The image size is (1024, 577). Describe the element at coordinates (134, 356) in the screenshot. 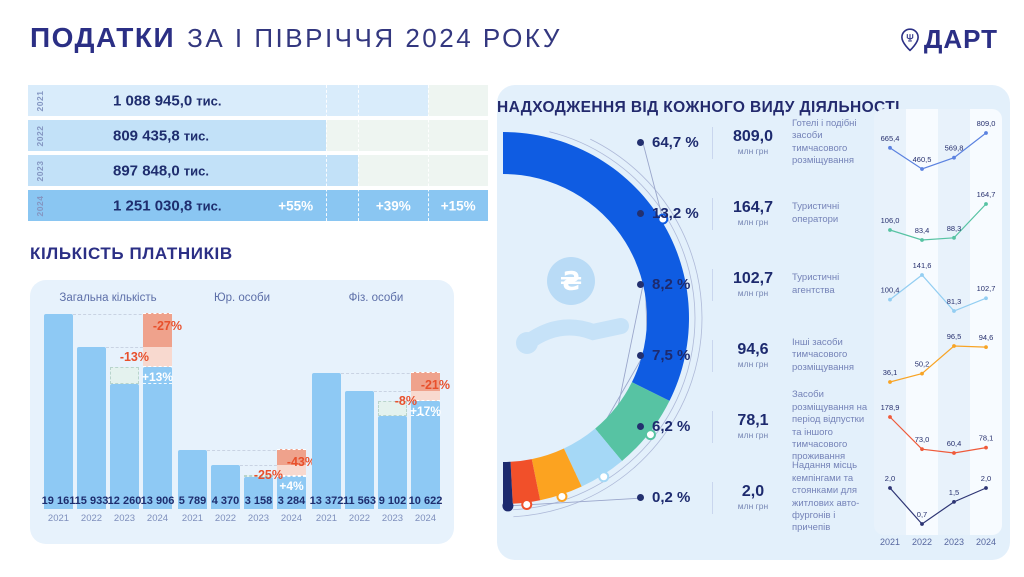

I see `delta-vs-2022: -13%` at that location.